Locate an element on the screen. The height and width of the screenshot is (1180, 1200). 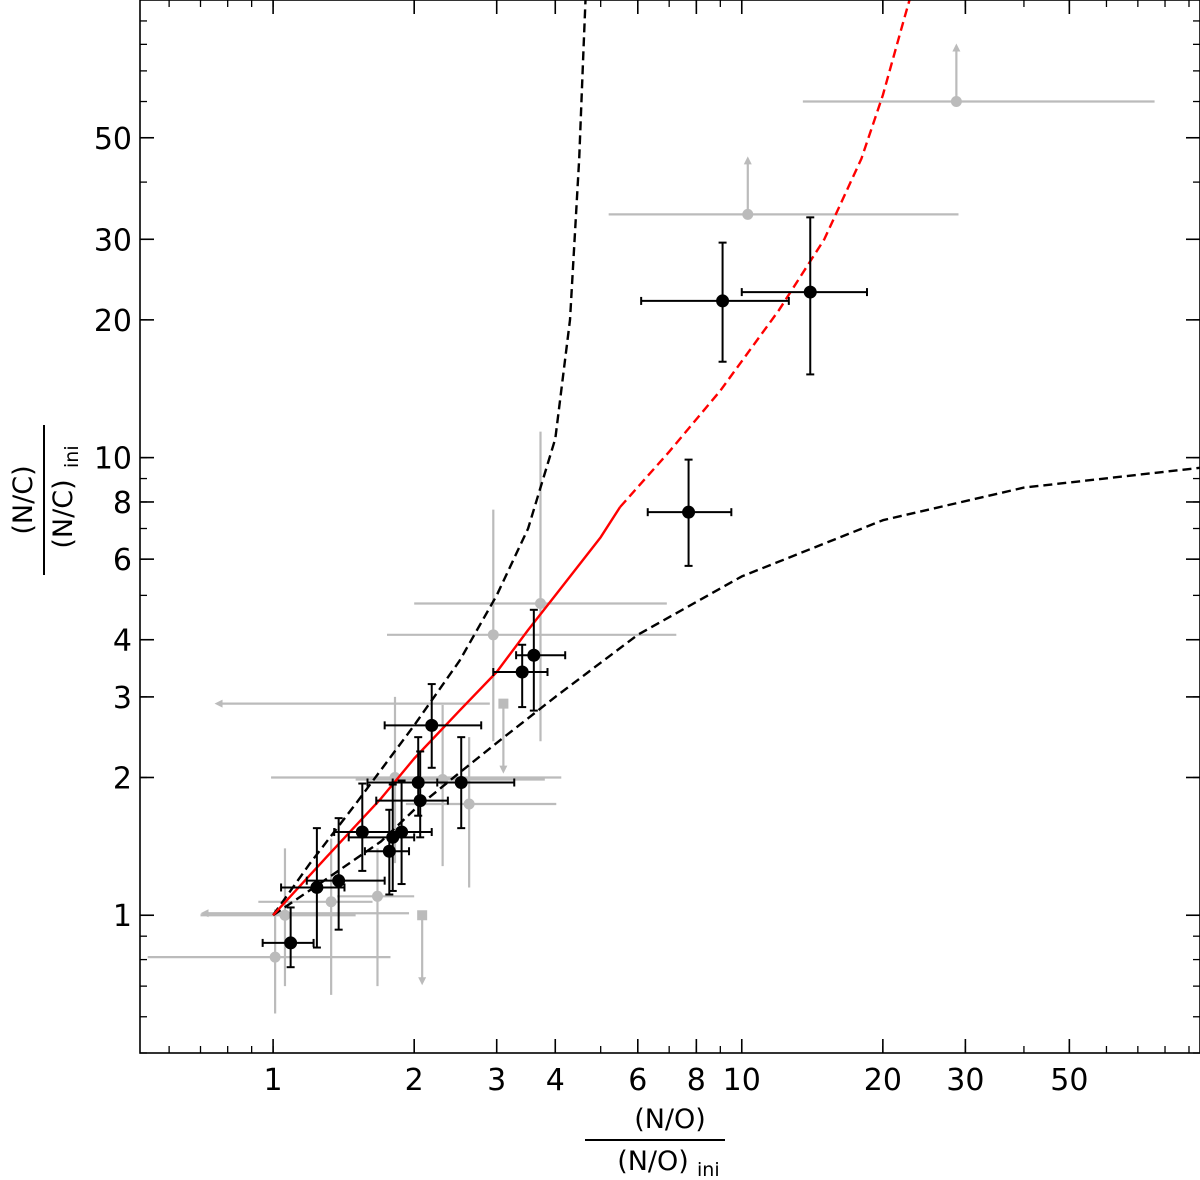
x-tick-label: 20 is located at coordinates (883, 1080).